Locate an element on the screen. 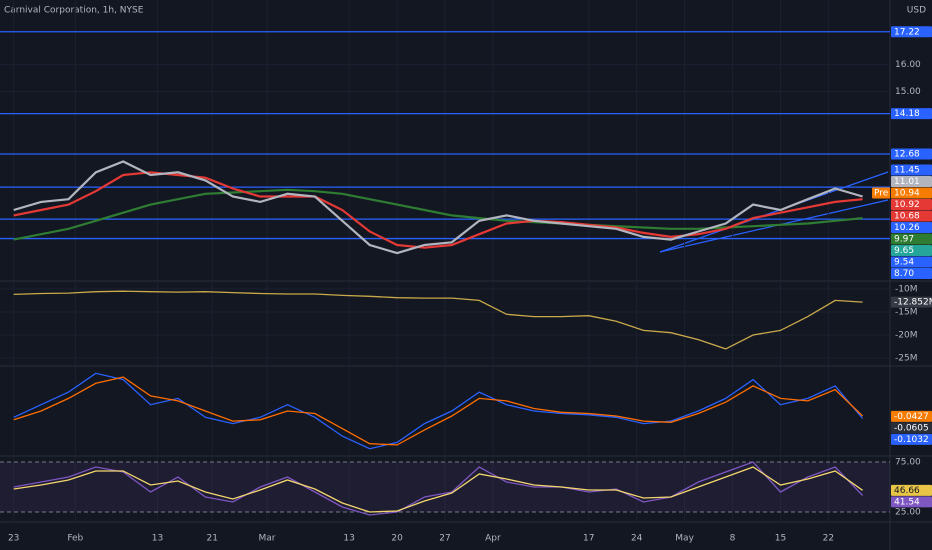 The width and height of the screenshot is (932, 550). symbol-title: Carnival Corporation, 1h, NYSE is located at coordinates (74, 11).